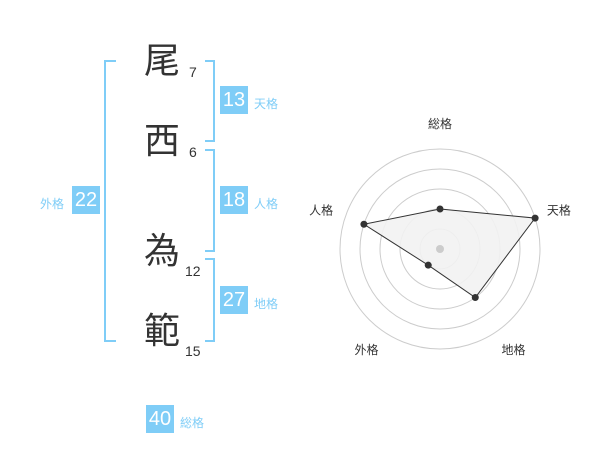 The height and width of the screenshot is (470, 600). I want to click on jinkaku-value: 18, so click(234, 200).